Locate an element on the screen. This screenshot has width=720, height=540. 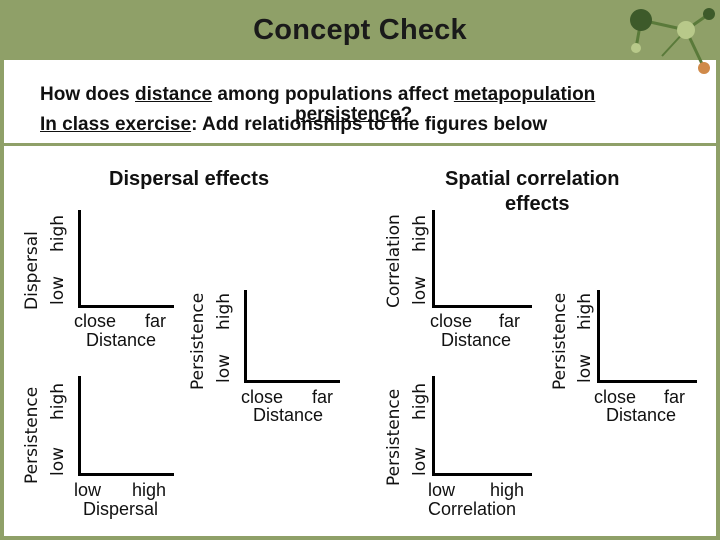
p1-ylow: low is located at coordinates (58, 290).